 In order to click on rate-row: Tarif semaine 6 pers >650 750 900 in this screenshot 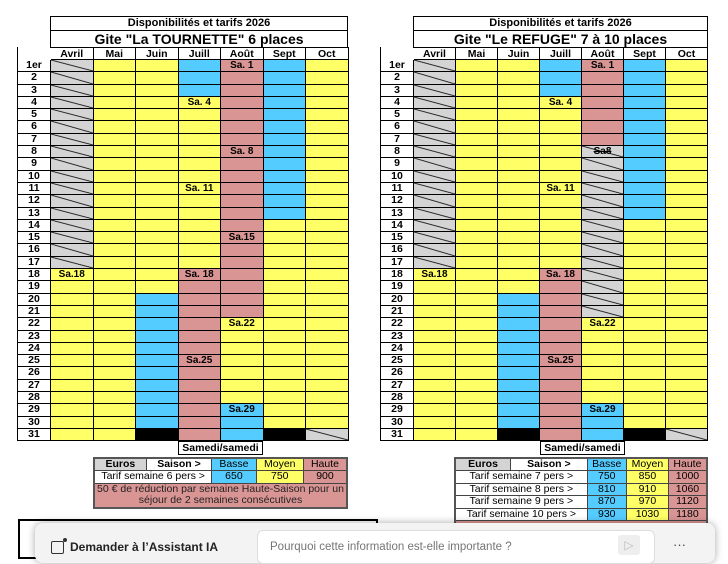, I will do `click(220, 477)`.